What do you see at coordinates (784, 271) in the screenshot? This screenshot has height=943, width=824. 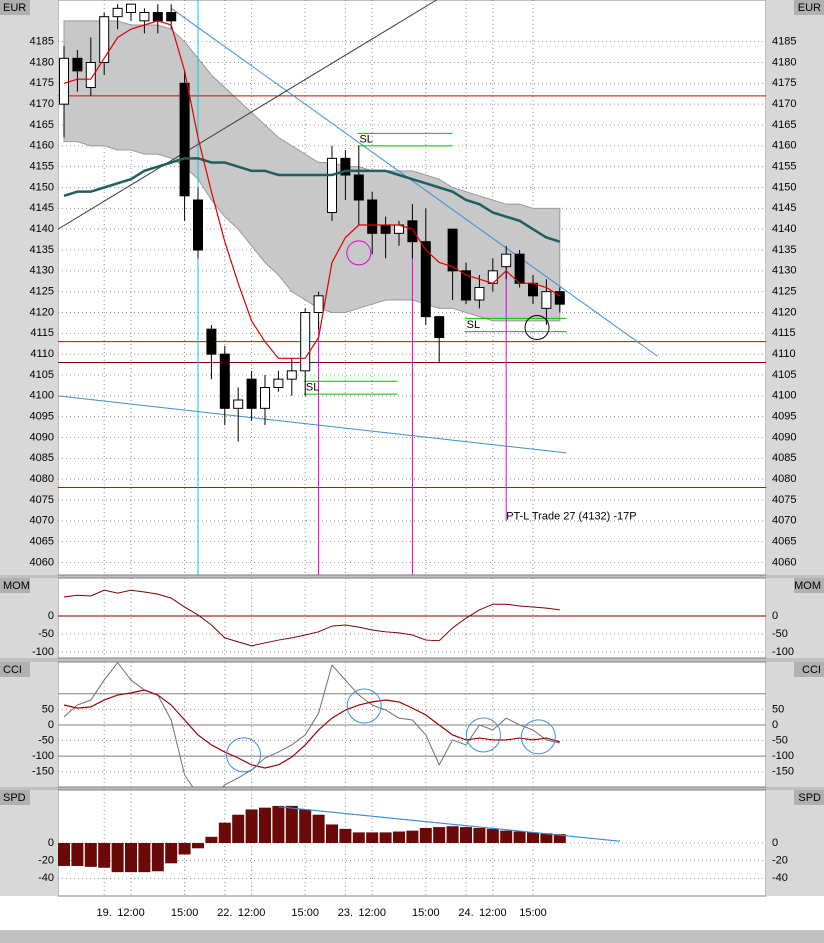 I see `y-tick-label: 4130` at bounding box center [784, 271].